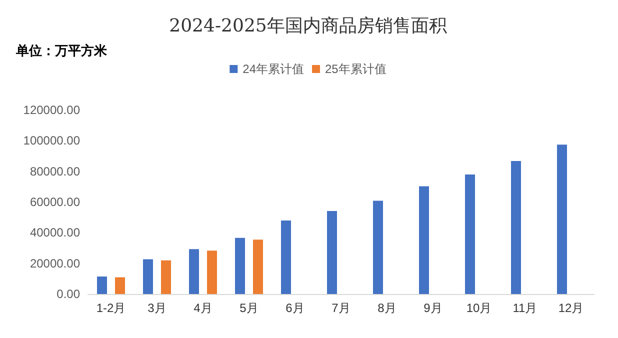  I want to click on x-tick-label: 9月, so click(433, 308).